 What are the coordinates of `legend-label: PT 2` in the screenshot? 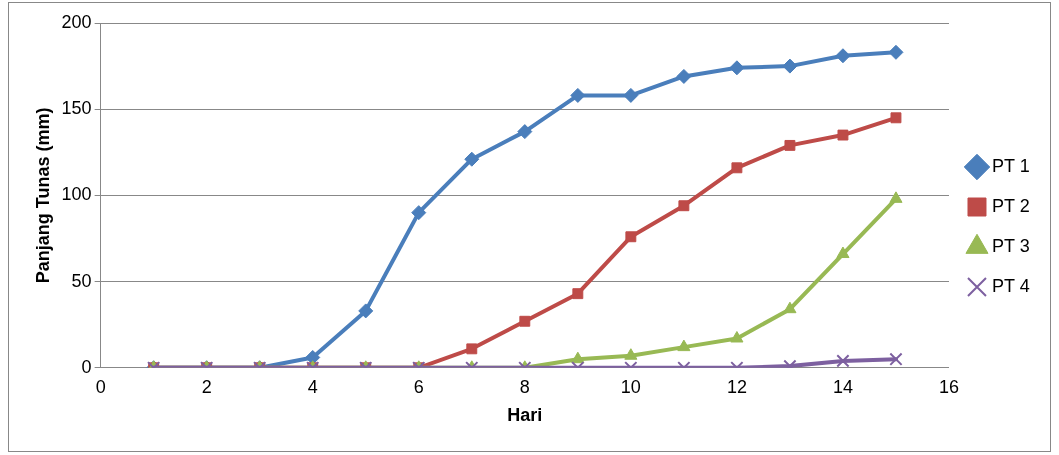 It's located at (1010, 205).